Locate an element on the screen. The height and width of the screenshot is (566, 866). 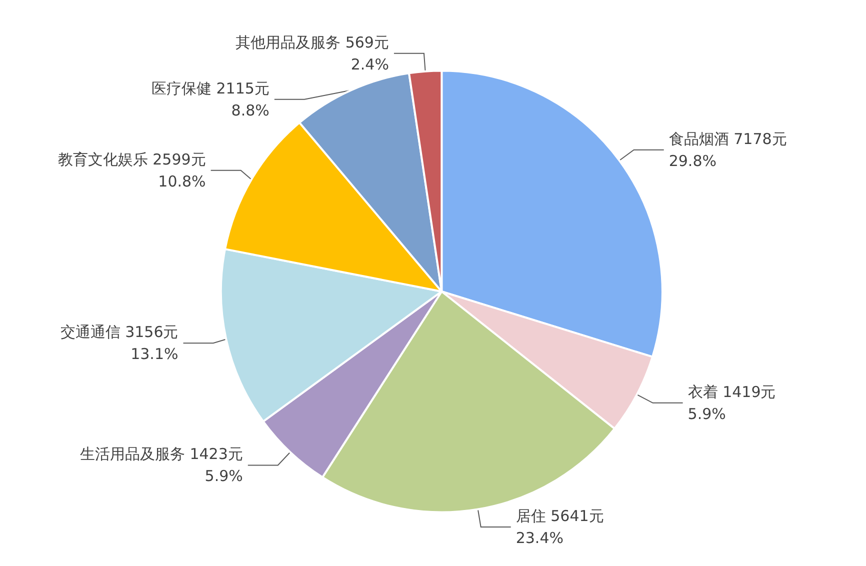
slice-label: 其他用品及服务 569元 2.4% is located at coordinates (312, 53).